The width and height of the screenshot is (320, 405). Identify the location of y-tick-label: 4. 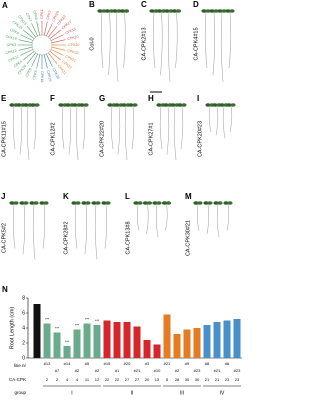
(23, 328).